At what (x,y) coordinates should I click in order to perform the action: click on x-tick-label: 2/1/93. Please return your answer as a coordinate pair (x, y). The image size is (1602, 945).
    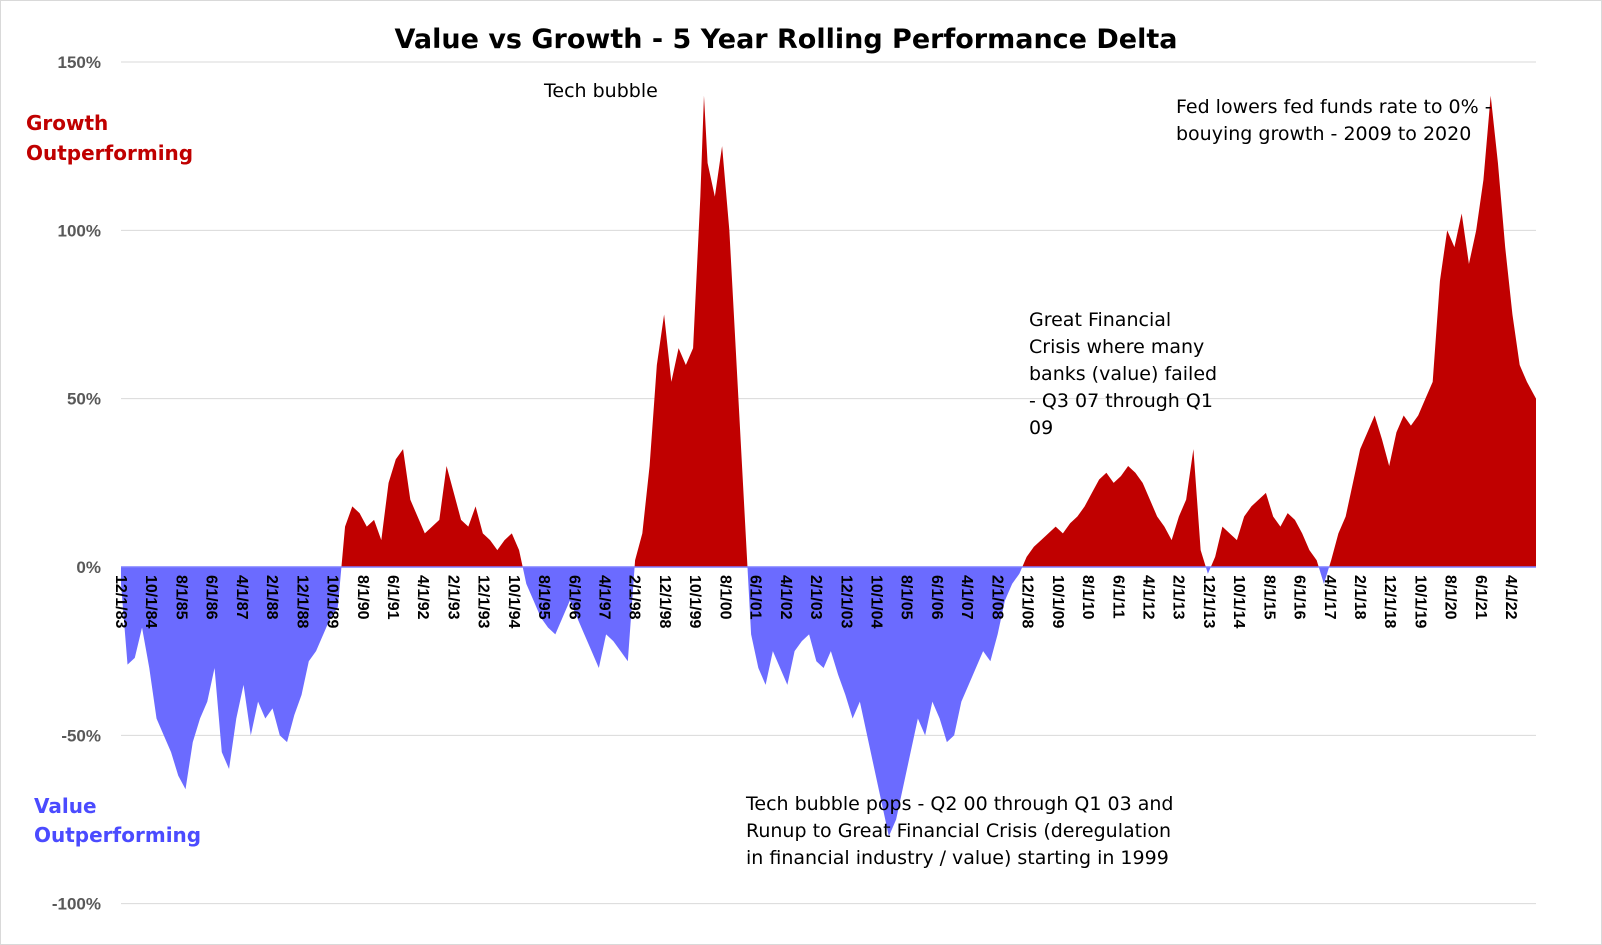
    Looking at the image, I should click on (452, 597).